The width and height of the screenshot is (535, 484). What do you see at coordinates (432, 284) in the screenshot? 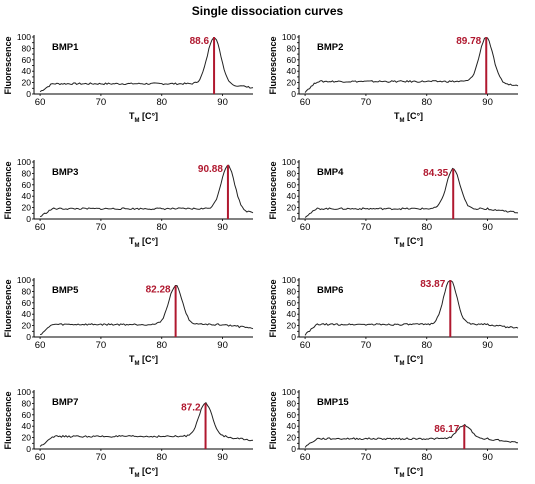
I see `peak-value-label: 83.87` at bounding box center [432, 284].